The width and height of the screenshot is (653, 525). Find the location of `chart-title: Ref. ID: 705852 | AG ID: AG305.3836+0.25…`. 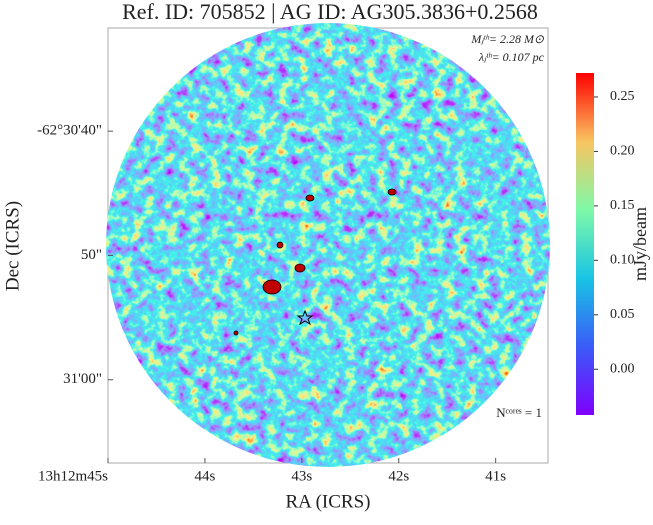

chart-title: Ref. ID: 705852 | AG ID: AG305.3836+0.25… is located at coordinates (330, 12).